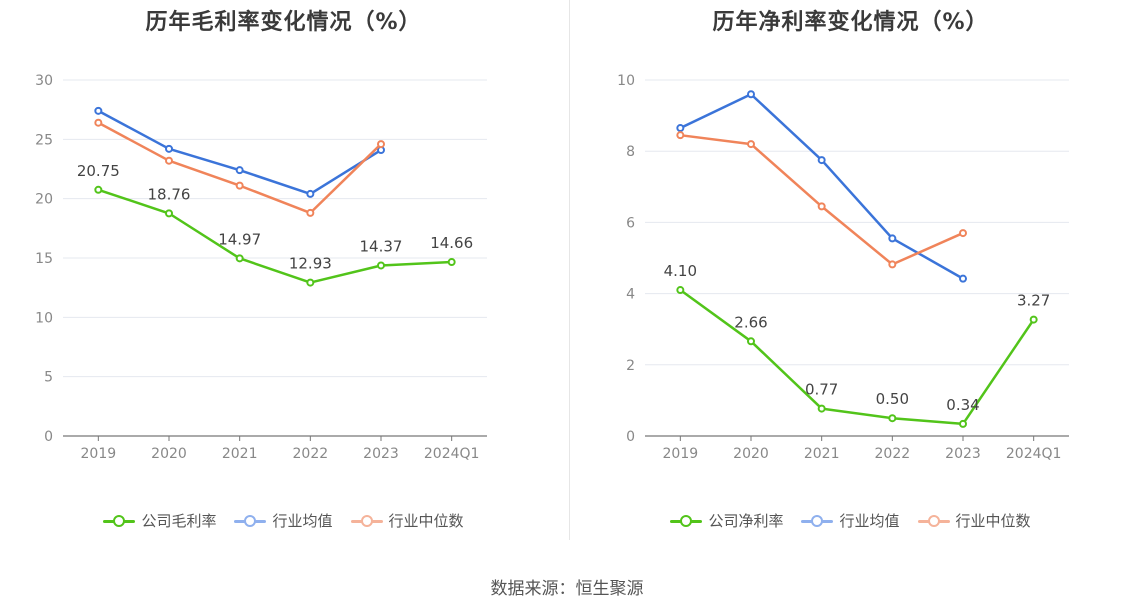  Describe the element at coordinates (451, 243) in the screenshot. I see `data-label: 14.66` at that location.